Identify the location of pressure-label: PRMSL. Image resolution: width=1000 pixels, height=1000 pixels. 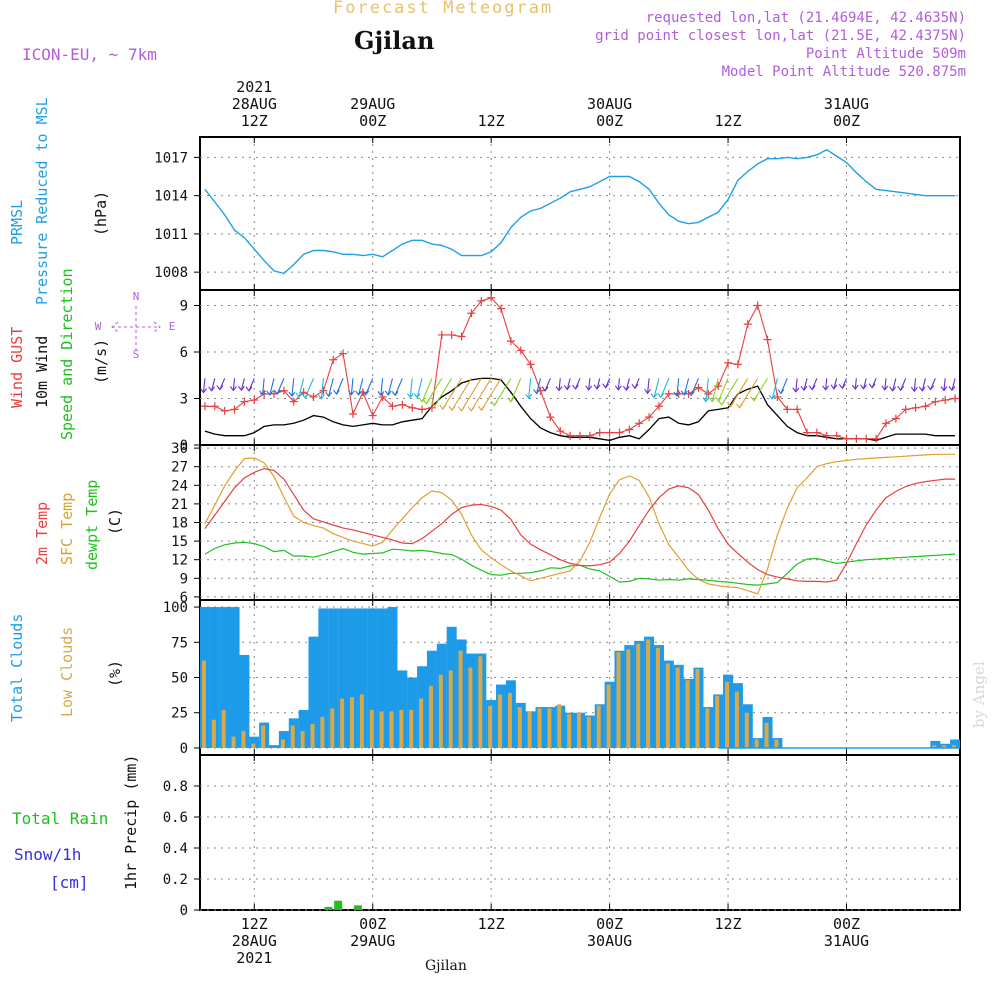
(17, 222).